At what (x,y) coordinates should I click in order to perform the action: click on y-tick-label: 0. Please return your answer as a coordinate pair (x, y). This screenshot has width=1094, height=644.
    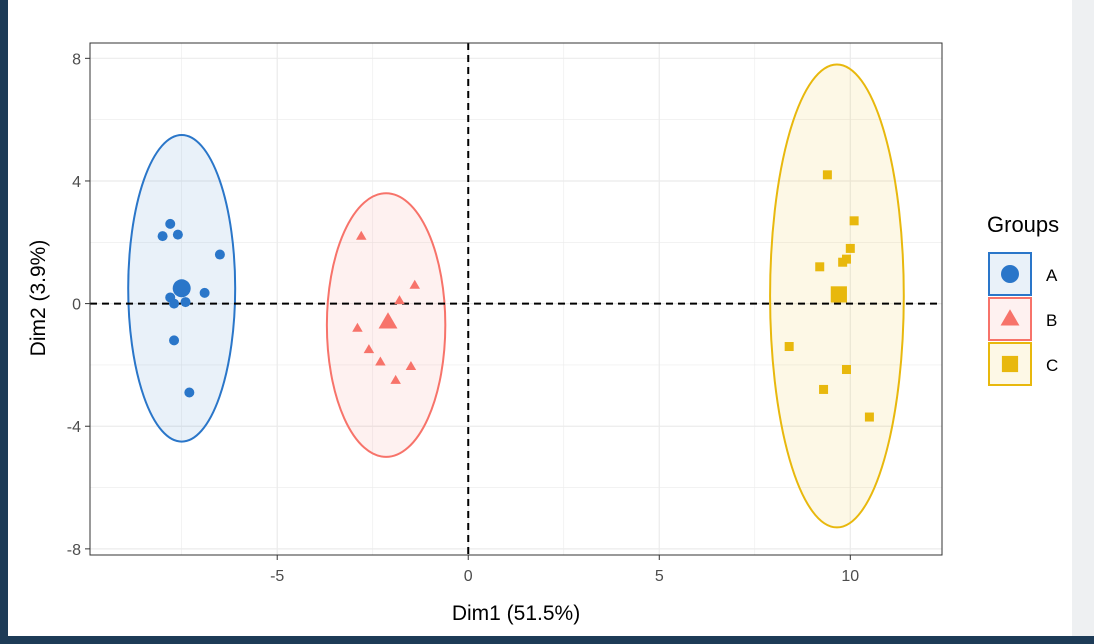
    Looking at the image, I should click on (76, 305).